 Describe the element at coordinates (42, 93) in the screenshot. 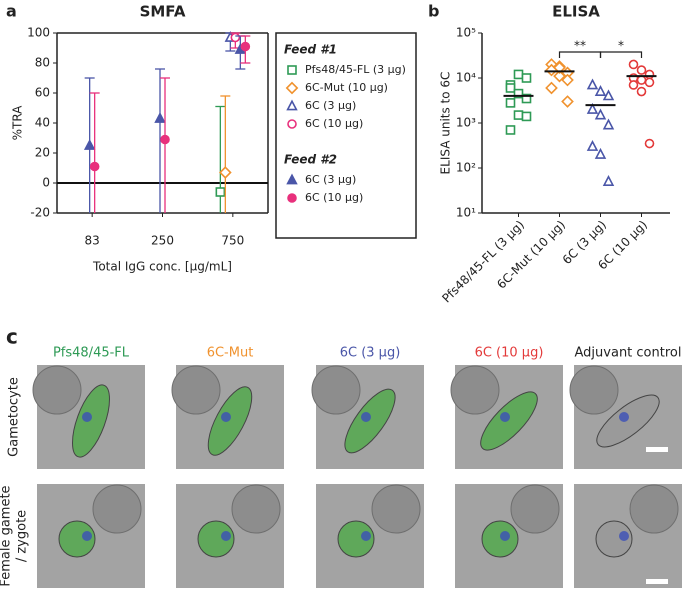

I see `y-tick-label: 60` at that location.